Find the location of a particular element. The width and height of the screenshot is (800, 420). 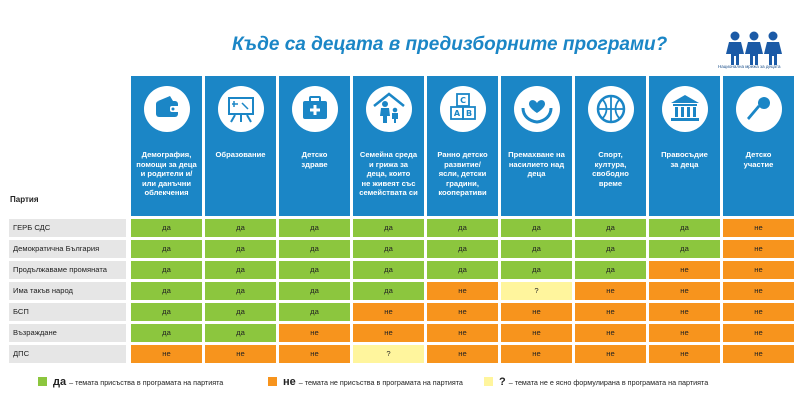

logo-caption: Национална мрежа за децата is located at coordinates (749, 66).